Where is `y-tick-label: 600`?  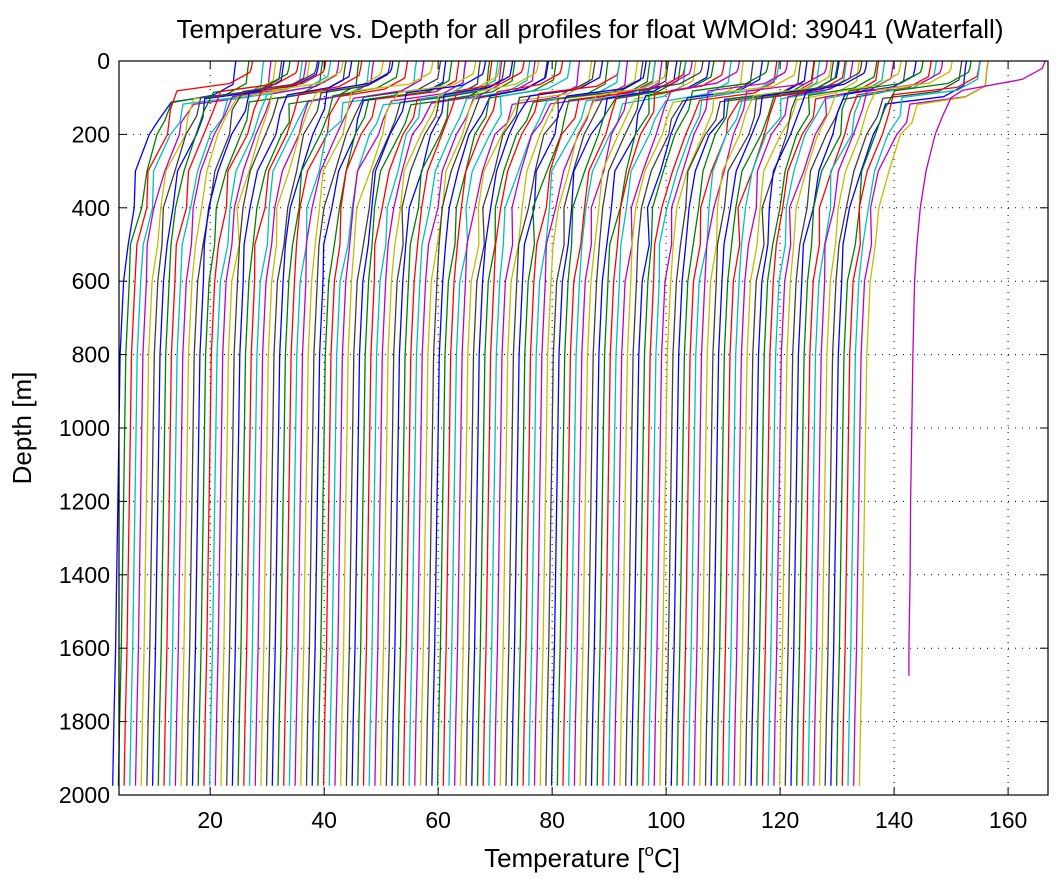 y-tick-label: 600 is located at coordinates (91, 281).